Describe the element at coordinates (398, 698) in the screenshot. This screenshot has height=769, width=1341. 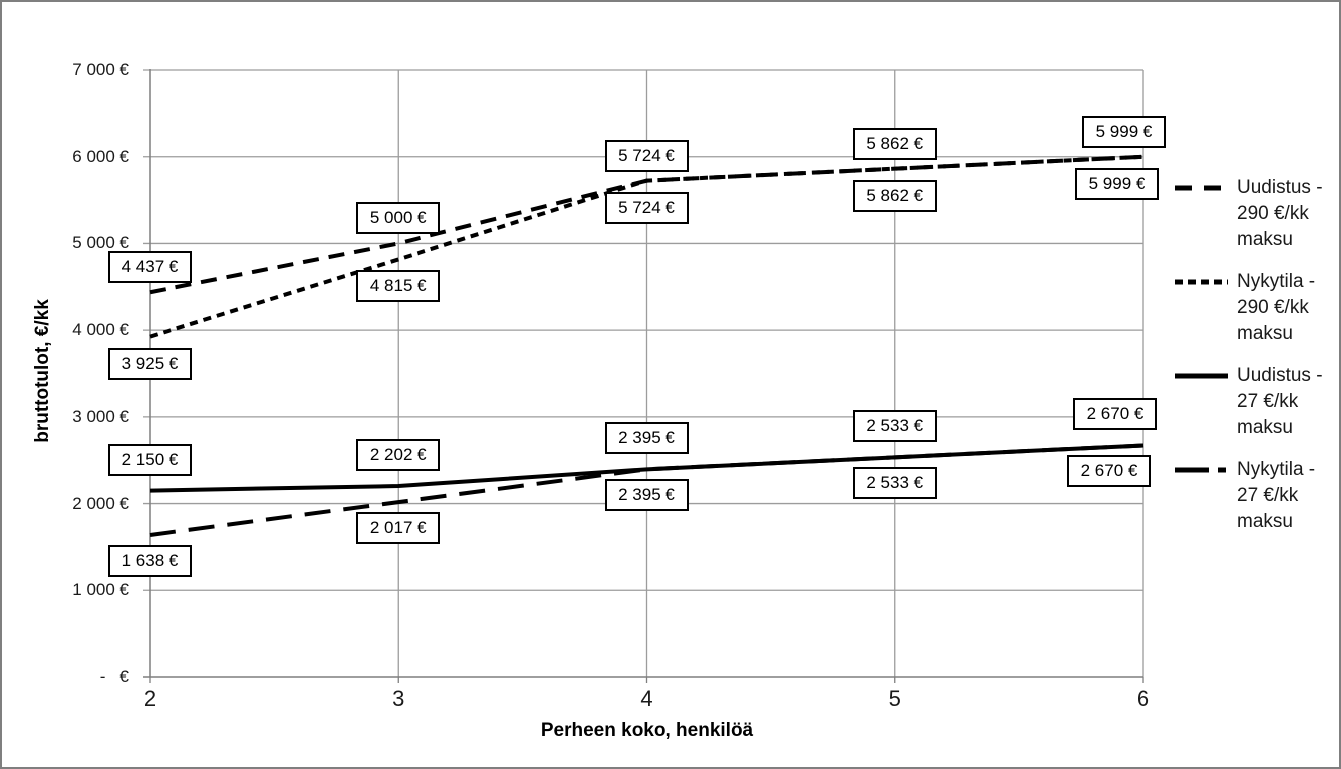
I see `x-tick-label: 3` at that location.